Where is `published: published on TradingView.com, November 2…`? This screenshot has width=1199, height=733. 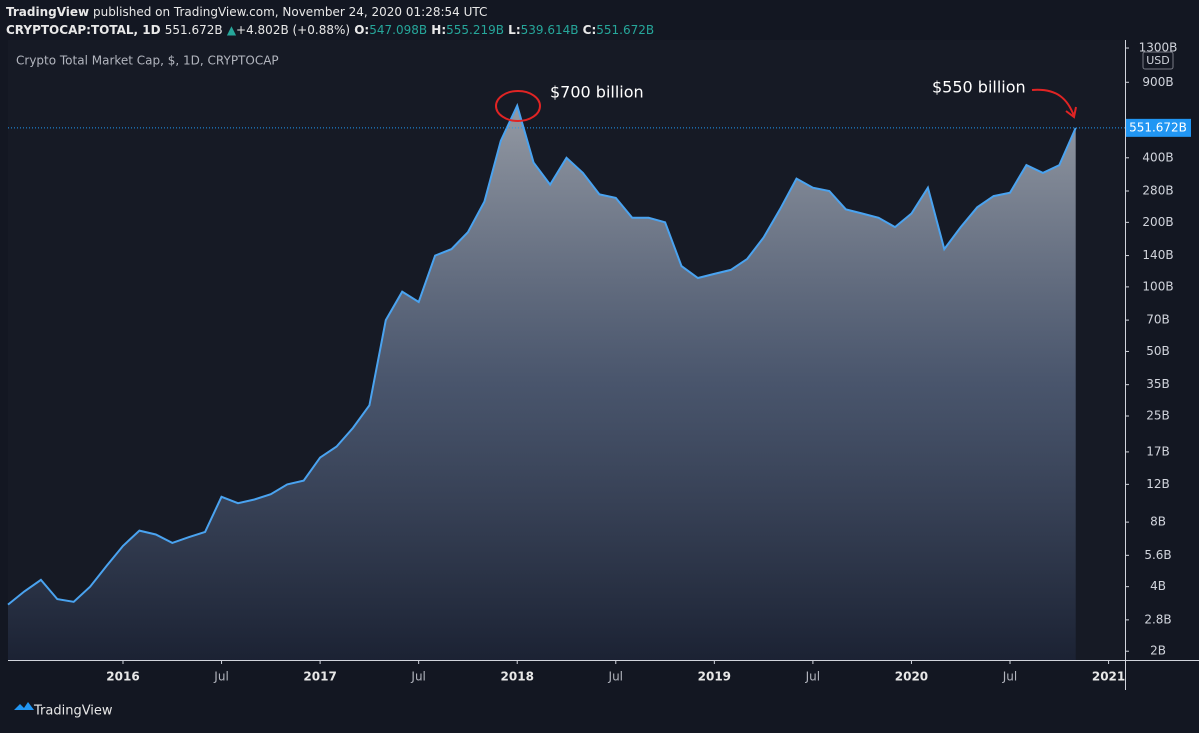 published: published on TradingView.com, November 2… is located at coordinates (290, 12).